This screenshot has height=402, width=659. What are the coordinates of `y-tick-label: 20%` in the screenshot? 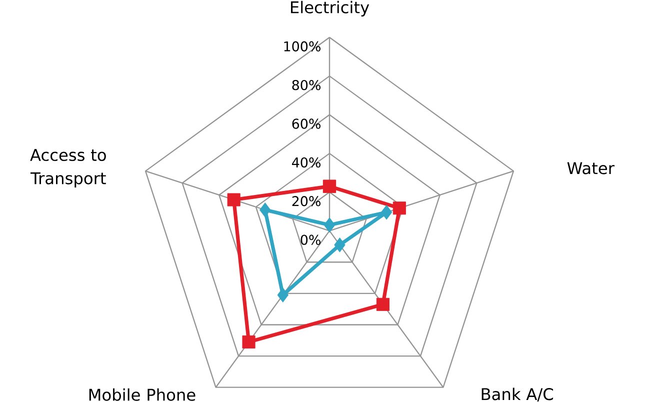 It's located at (306, 201).